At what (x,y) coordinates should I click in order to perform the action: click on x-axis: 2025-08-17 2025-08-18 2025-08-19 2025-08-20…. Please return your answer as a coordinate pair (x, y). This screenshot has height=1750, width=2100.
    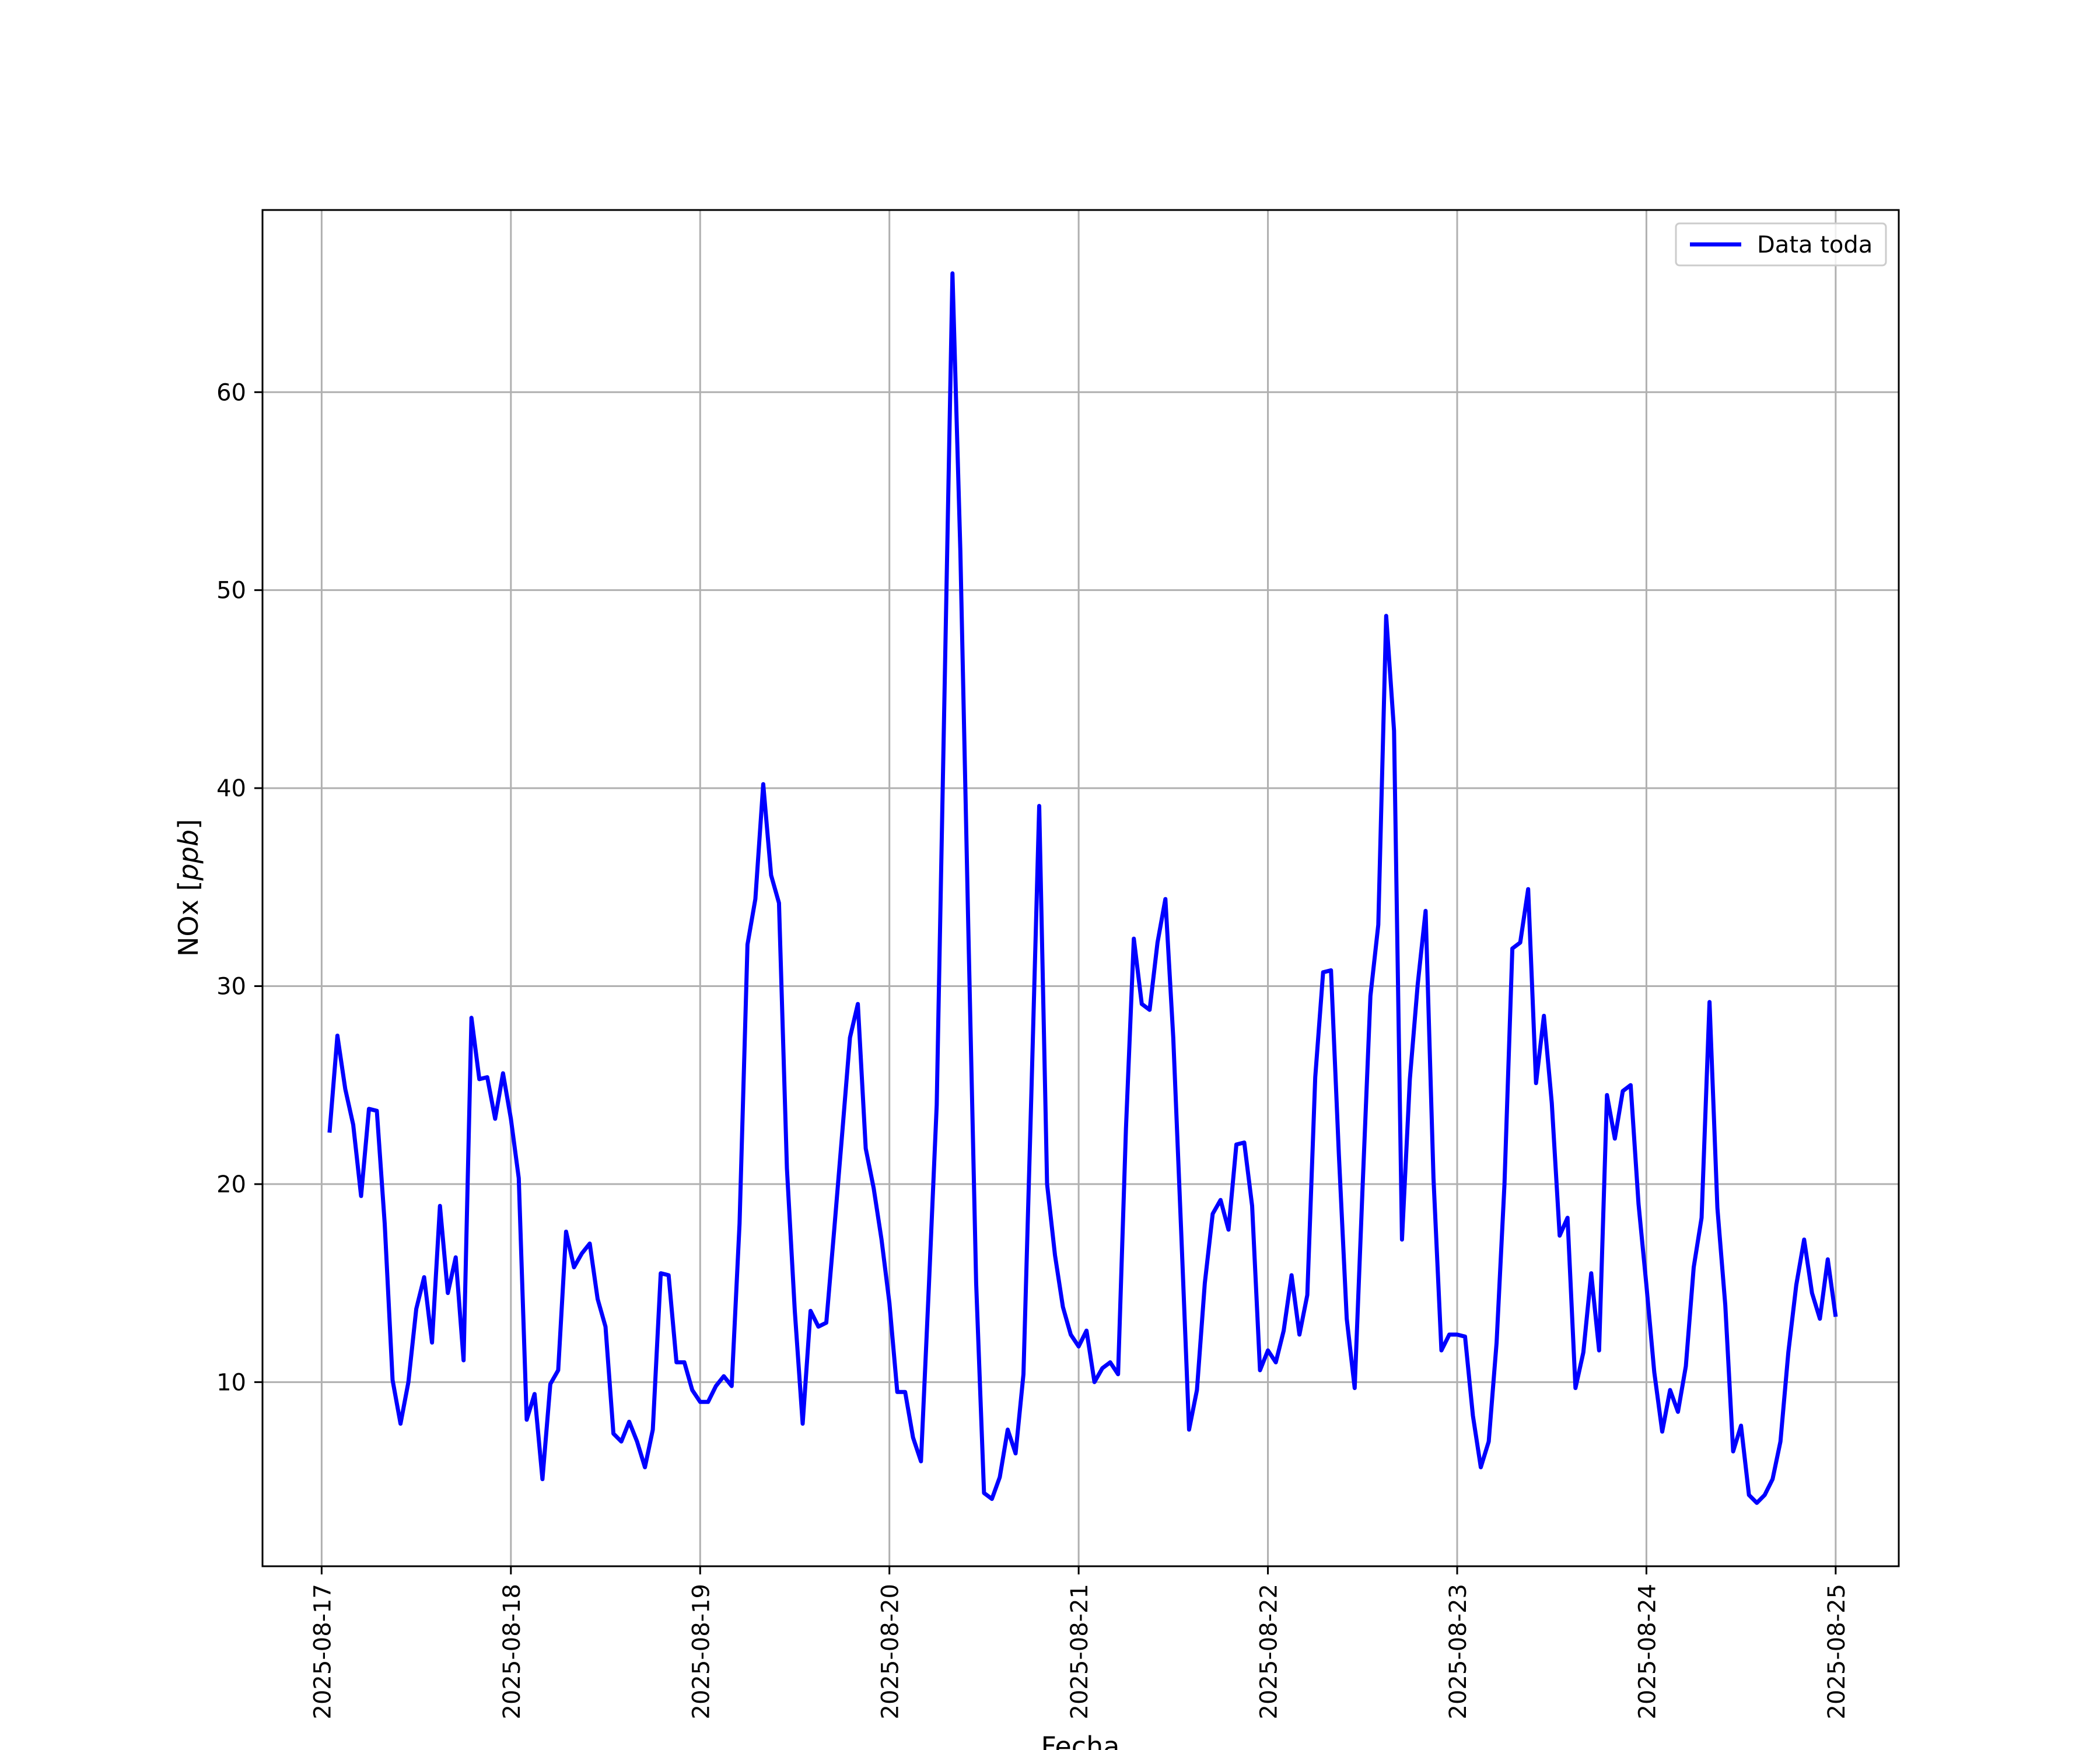
    Looking at the image, I should click on (1079, 1643).